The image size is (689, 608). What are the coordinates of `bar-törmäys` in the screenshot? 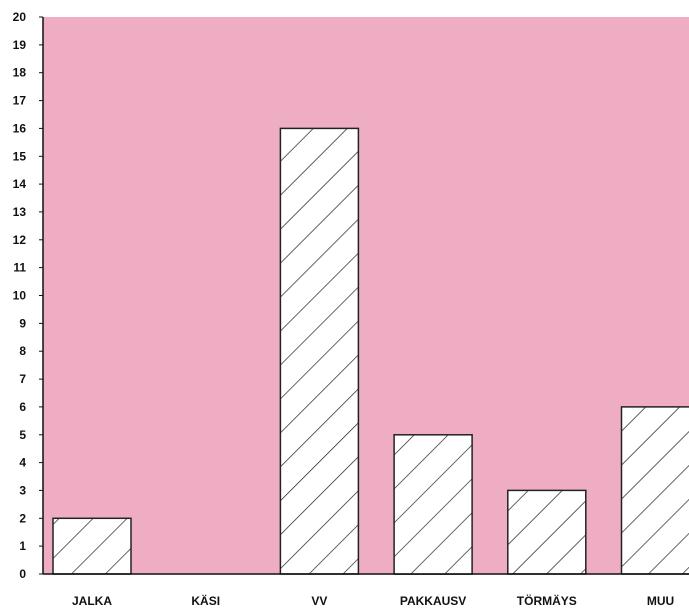 It's located at (547, 532).